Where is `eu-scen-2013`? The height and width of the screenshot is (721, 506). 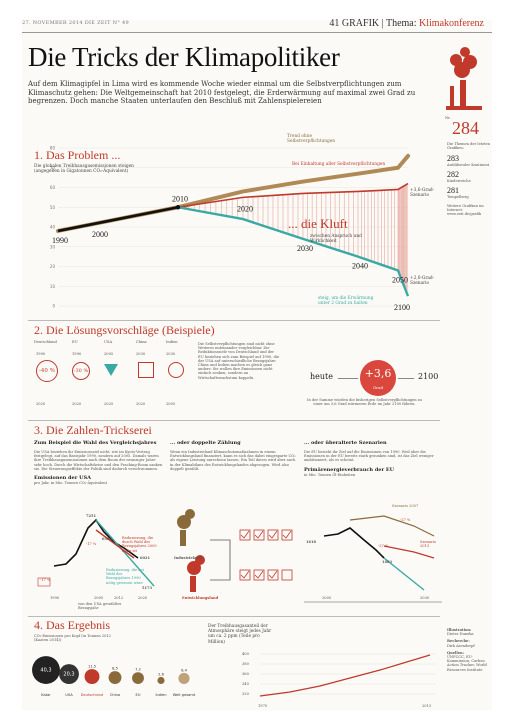 eu-scen-2013 is located at coordinates (409, 552).